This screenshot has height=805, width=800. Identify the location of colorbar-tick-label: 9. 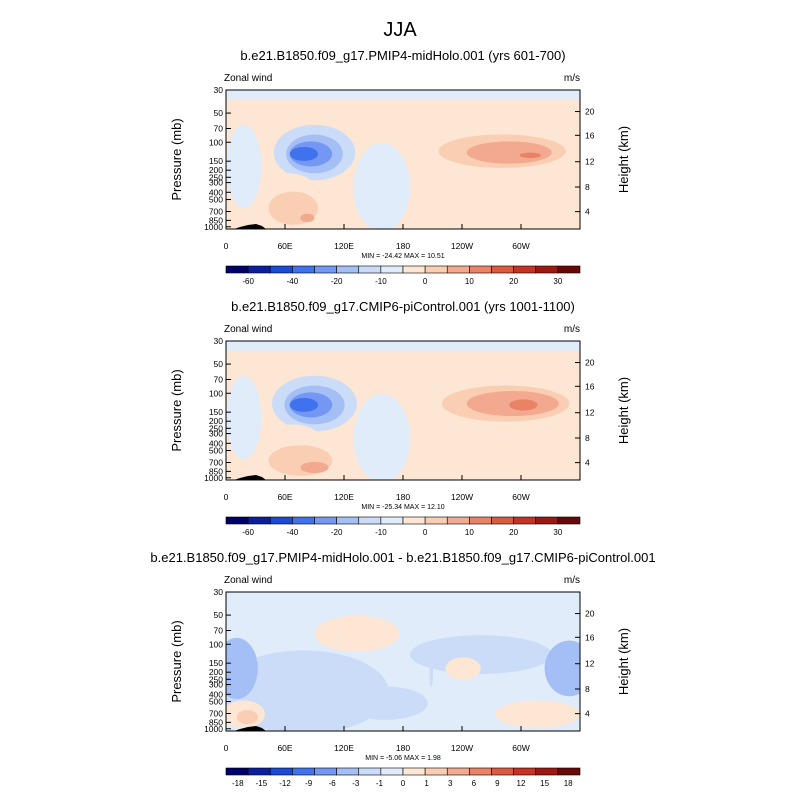
(497, 783).